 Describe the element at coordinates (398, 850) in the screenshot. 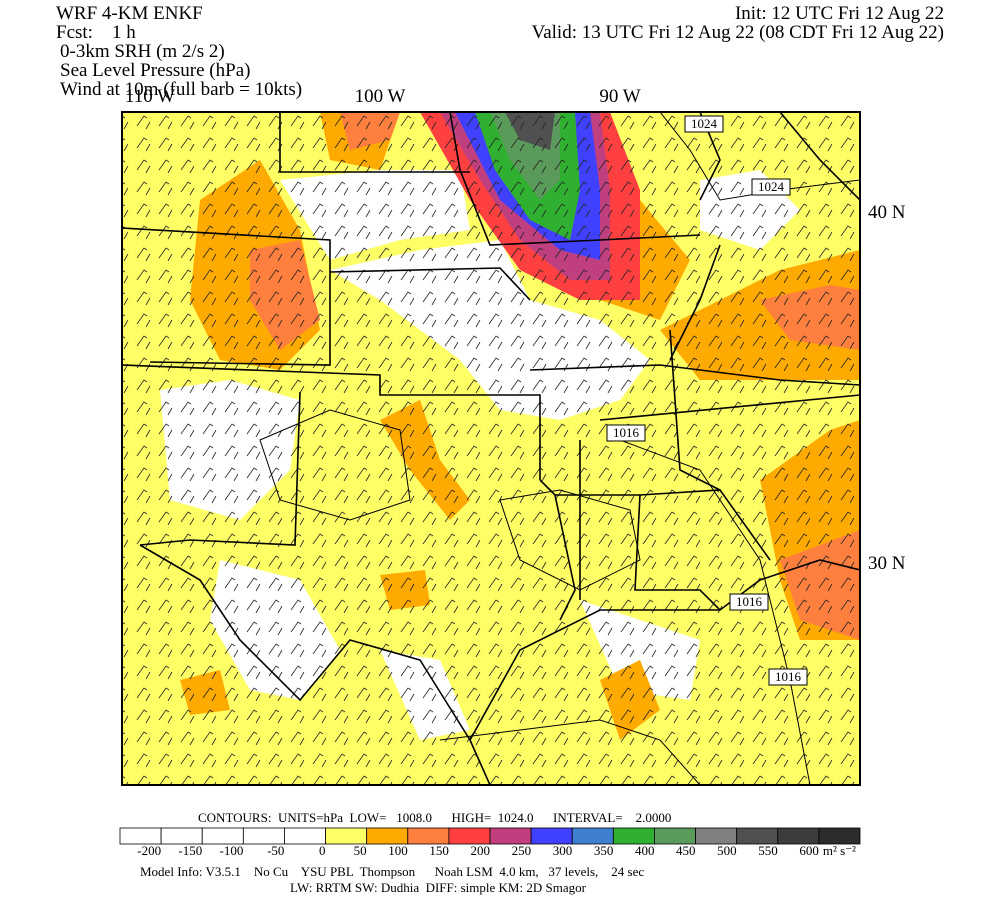

I see `colorbar-label: 100` at that location.